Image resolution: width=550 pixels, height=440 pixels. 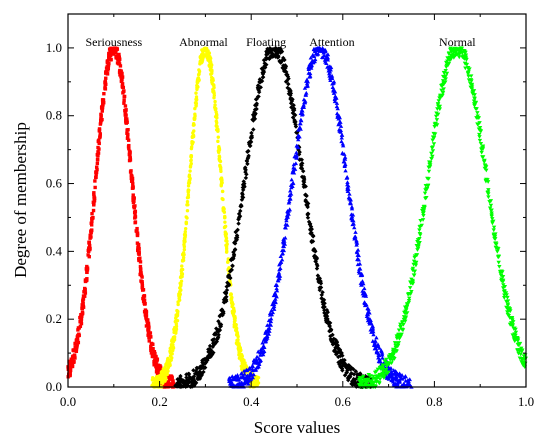 I want to click on x-tick-label: 0.2, so click(x=159, y=401).